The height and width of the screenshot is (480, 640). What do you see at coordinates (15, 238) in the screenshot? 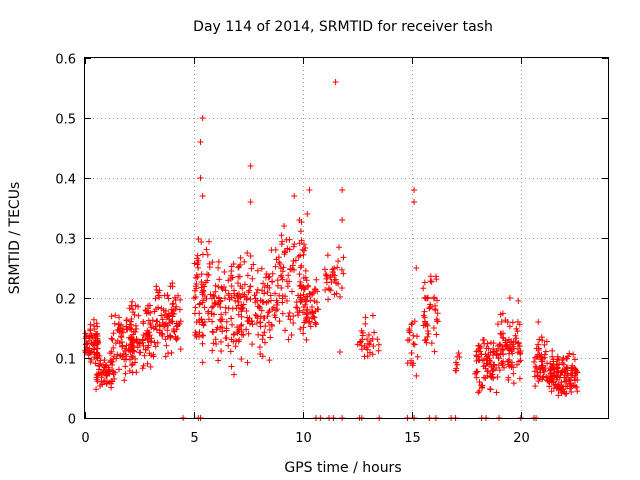
I see `y-axis-label: SRMTID / TECUs` at bounding box center [15, 238].